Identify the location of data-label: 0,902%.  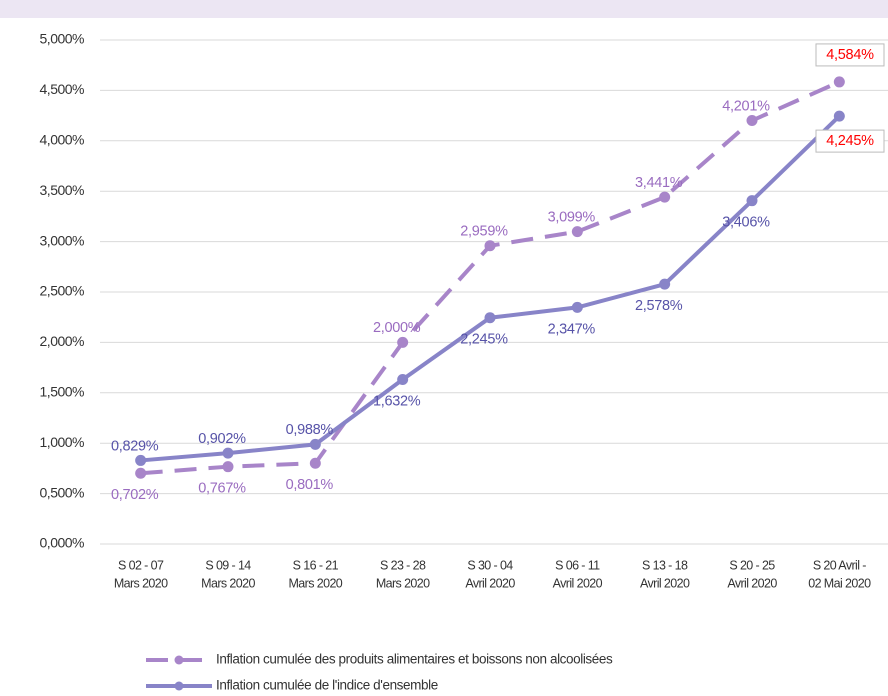
(222, 439).